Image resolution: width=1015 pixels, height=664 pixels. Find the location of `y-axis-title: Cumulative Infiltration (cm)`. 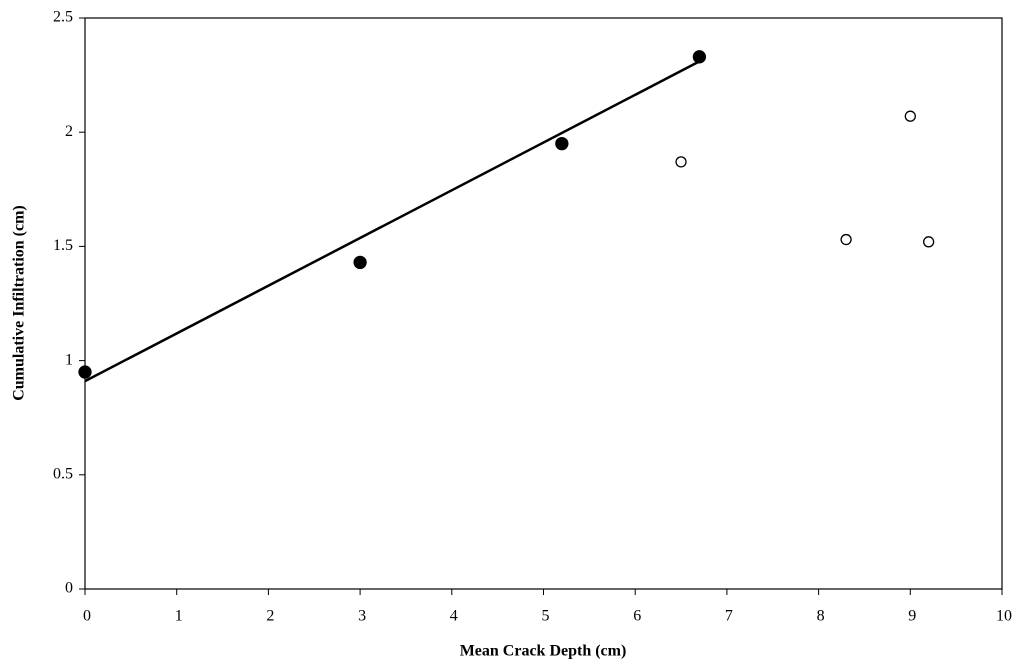

y-axis-title: Cumulative Infiltration (cm) is located at coordinates (19, 303).